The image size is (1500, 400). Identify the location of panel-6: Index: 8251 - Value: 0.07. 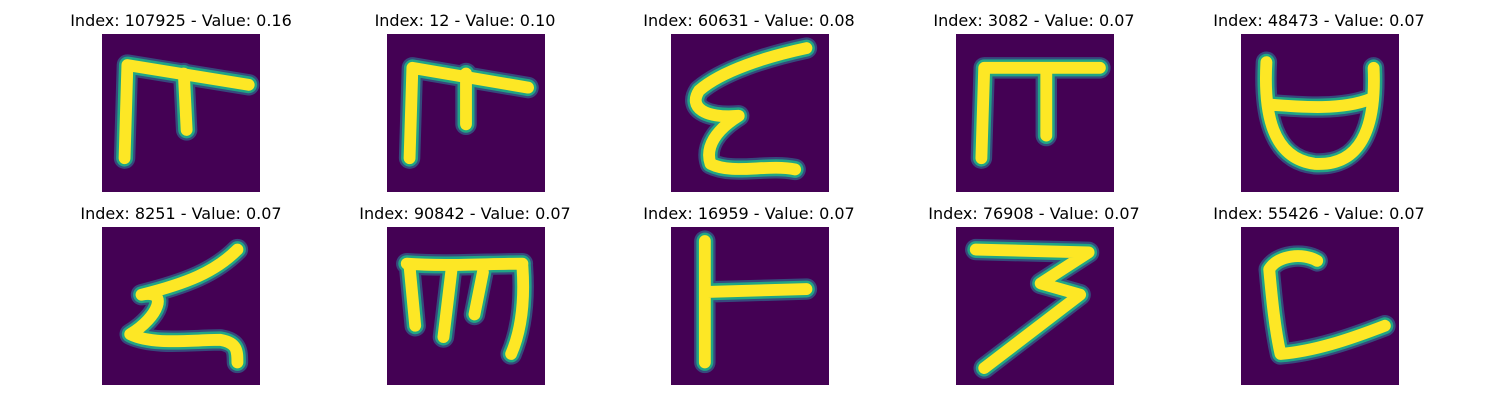
(181, 297).